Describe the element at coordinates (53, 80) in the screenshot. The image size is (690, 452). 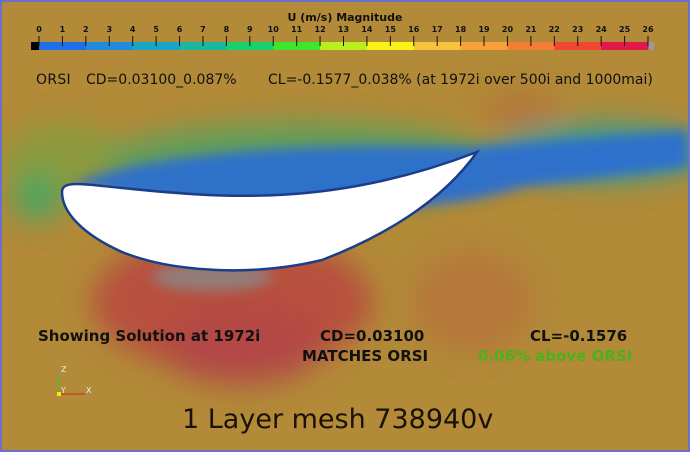
I see `orsi-label: ORSI` at that location.